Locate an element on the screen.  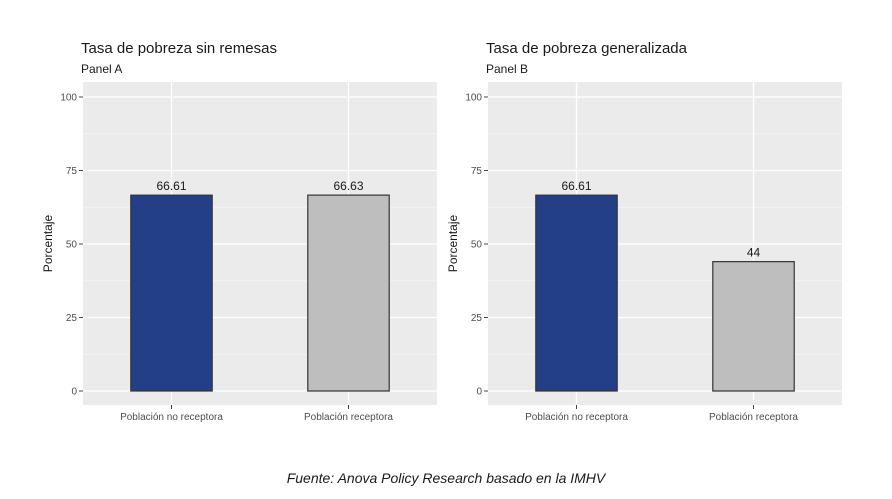
data-label: 66.63 is located at coordinates (348, 186).